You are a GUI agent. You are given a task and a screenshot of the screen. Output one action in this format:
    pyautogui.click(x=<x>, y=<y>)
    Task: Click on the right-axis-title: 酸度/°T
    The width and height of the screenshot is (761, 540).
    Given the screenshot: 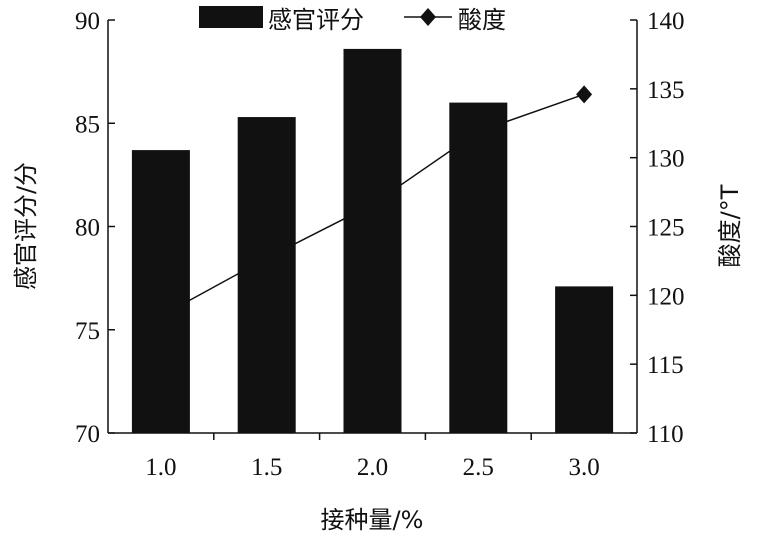 What is the action you would take?
    pyautogui.click(x=730, y=225)
    